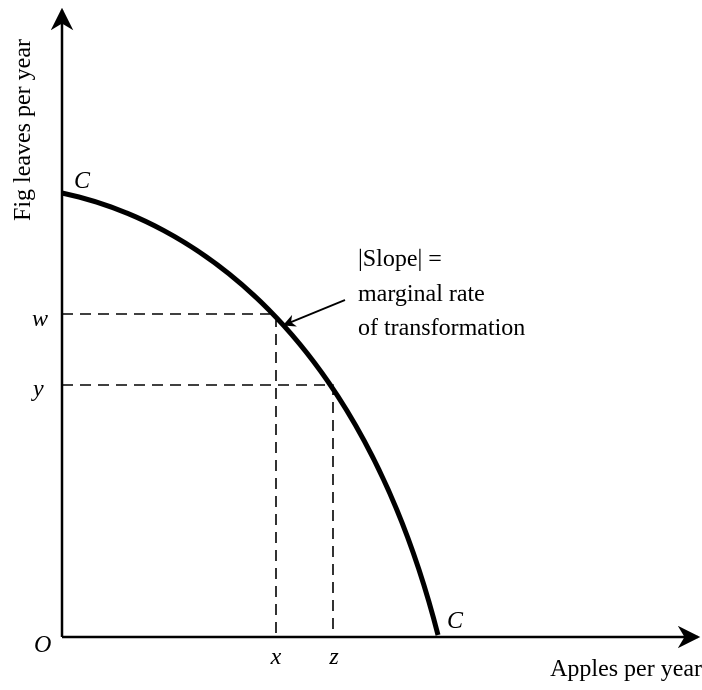  Describe the element at coordinates (42, 645) in the screenshot. I see `origin-label: O` at that location.